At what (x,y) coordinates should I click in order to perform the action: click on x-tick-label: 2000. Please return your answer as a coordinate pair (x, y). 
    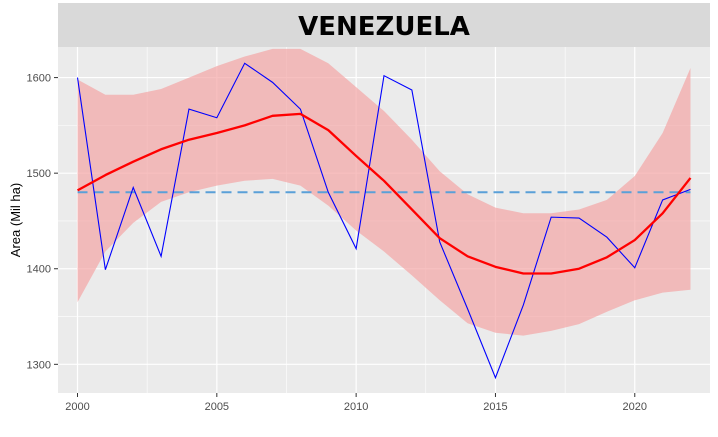
    Looking at the image, I should click on (77, 407).